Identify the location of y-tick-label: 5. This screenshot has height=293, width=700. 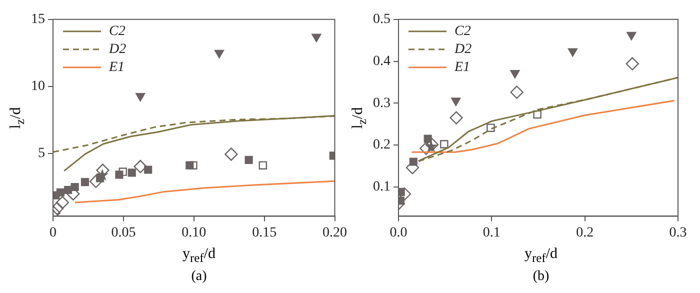
(41, 153).